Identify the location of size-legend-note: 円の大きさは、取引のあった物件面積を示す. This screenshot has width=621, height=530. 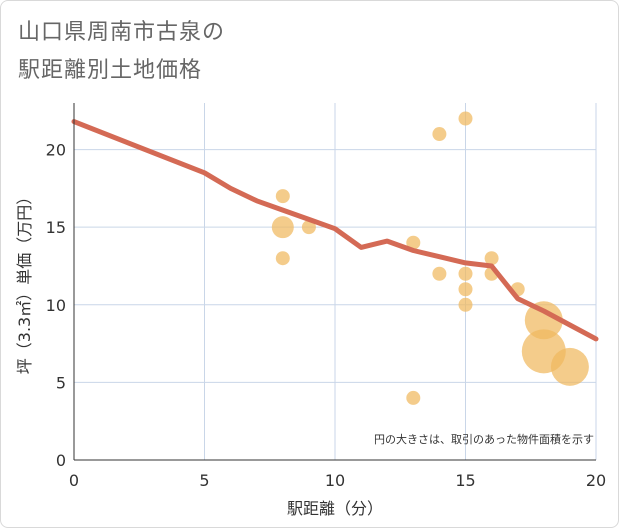
(484, 439).